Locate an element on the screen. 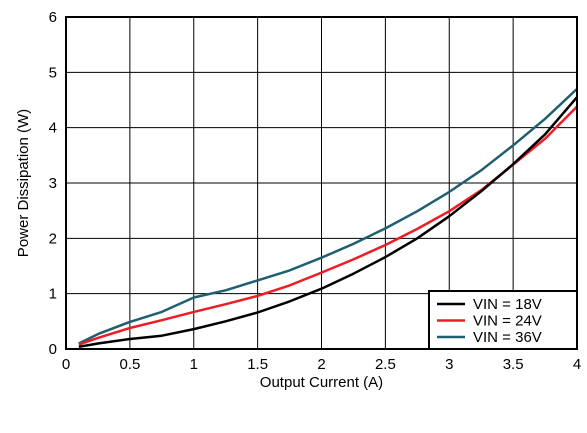 The image size is (587, 433). y-tick-label: 6 is located at coordinates (53, 17).